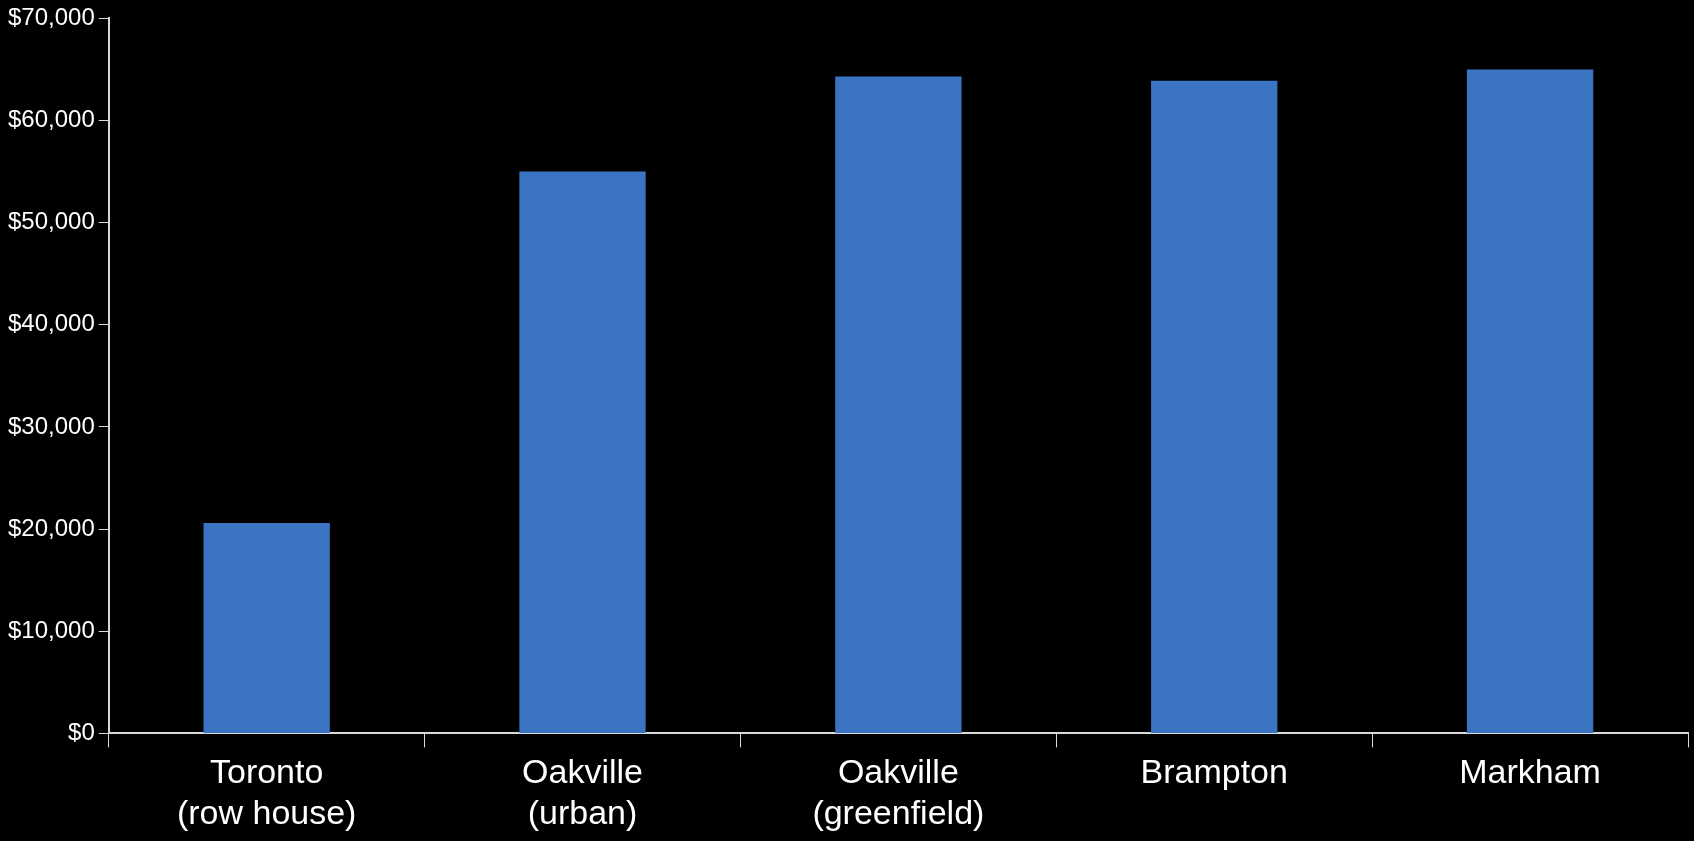  What do you see at coordinates (51, 527) in the screenshot?
I see `y-tick-label: $20,000` at bounding box center [51, 527].